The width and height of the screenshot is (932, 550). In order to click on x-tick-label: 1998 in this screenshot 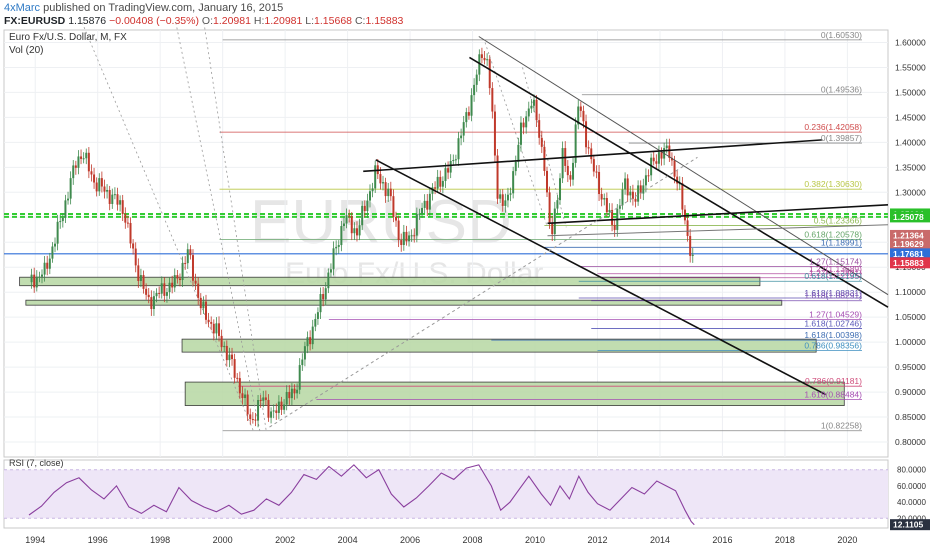, I will do `click(160, 540)`.